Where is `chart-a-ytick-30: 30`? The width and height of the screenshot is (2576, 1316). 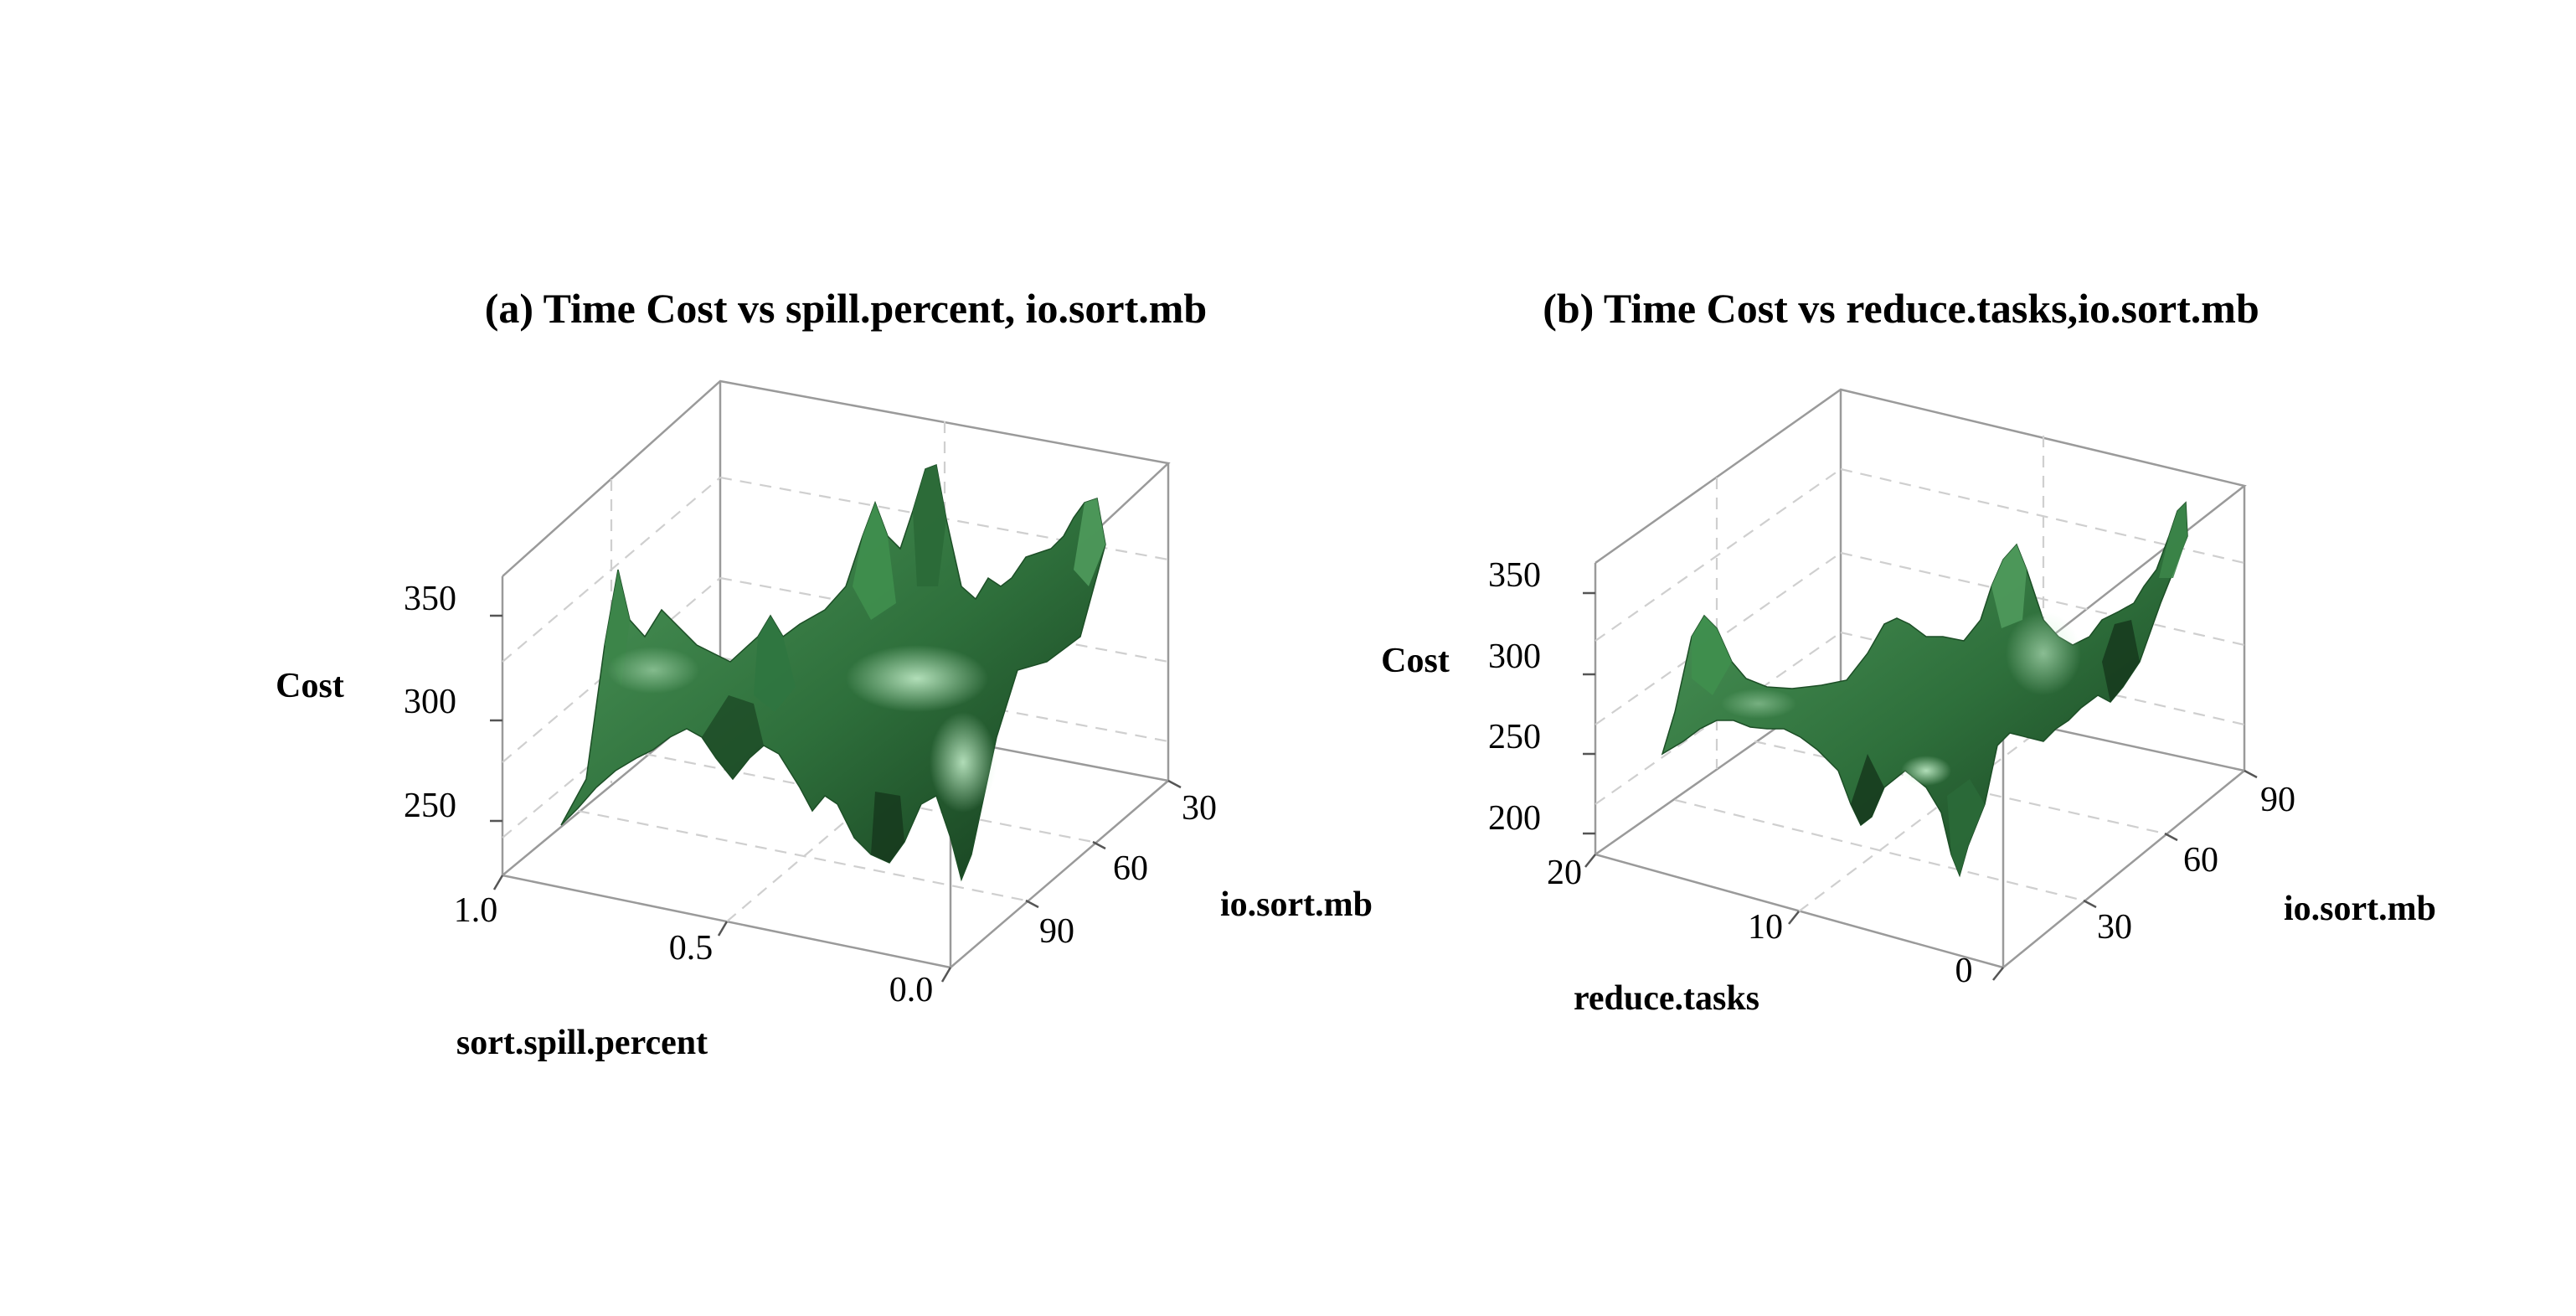
chart-a-ytick-30: 30 is located at coordinates (1199, 809).